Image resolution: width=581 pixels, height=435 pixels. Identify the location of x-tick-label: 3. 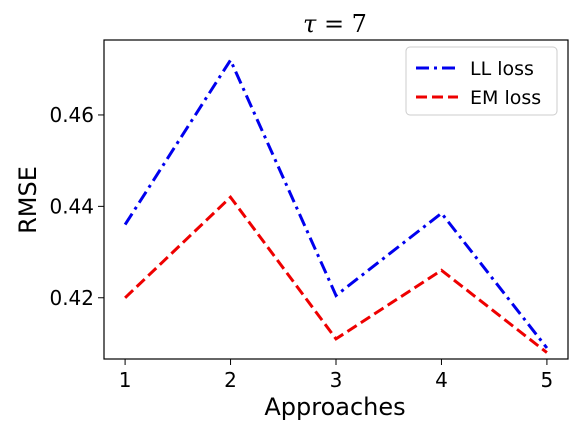
(336, 380).